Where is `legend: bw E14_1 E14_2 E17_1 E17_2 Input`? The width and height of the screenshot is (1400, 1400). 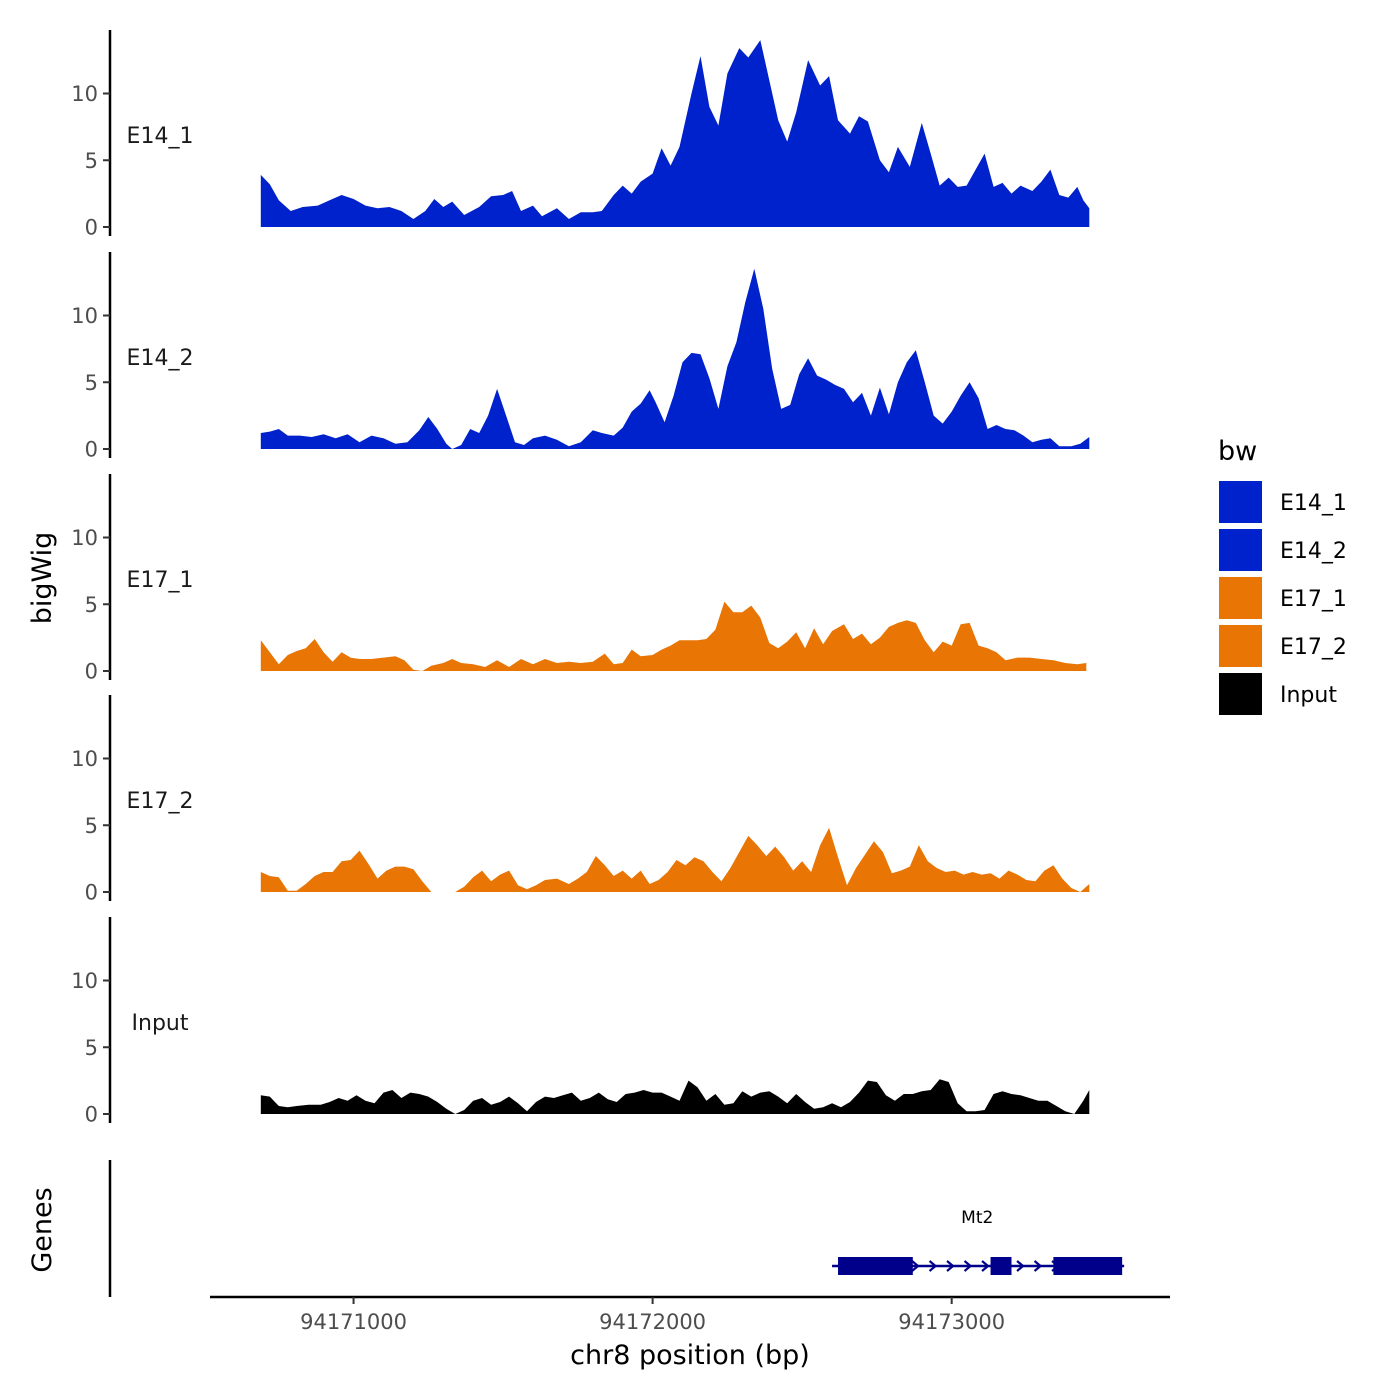
legend: bw E14_1 E14_2 E17_1 E17_2 Input is located at coordinates (1282, 576).